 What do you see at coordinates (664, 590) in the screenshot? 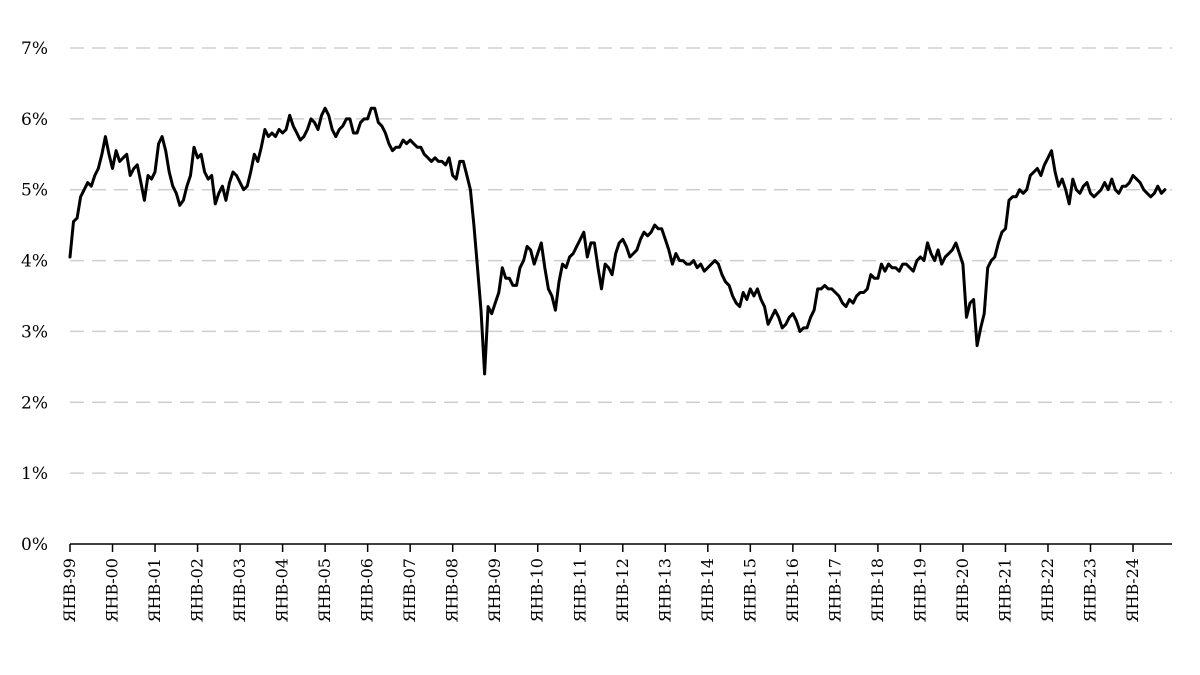
I see `x-tick-label: ЯНВ-13` at bounding box center [664, 590].